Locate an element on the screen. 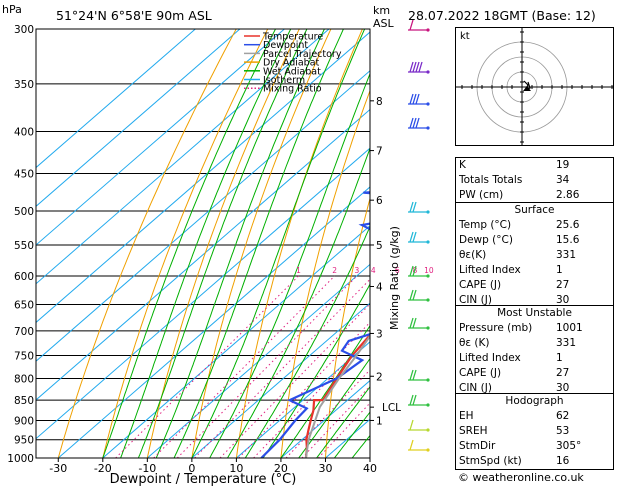 This screenshot has height=486, width=629. surface-label: Temp (°C) is located at coordinates (485, 225).